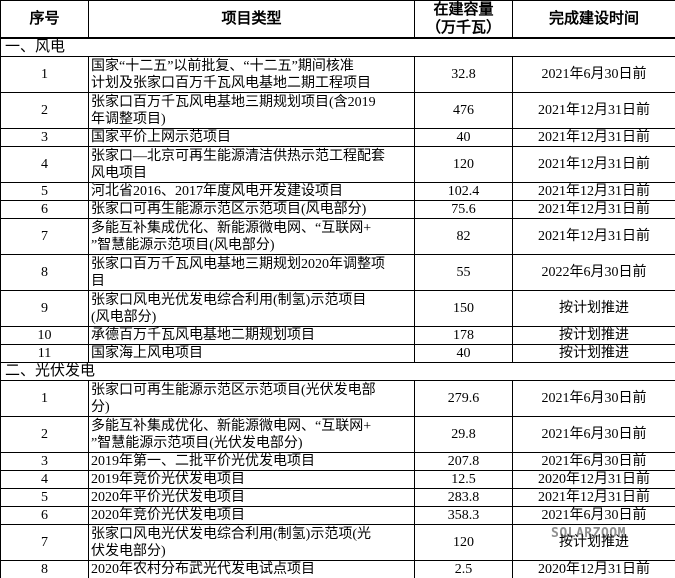 This screenshot has height=578, width=675. I want to click on table-header-row: 序号 项目类型 在建容量 （万千瓦） 完成建设时间, so click(337, 19).